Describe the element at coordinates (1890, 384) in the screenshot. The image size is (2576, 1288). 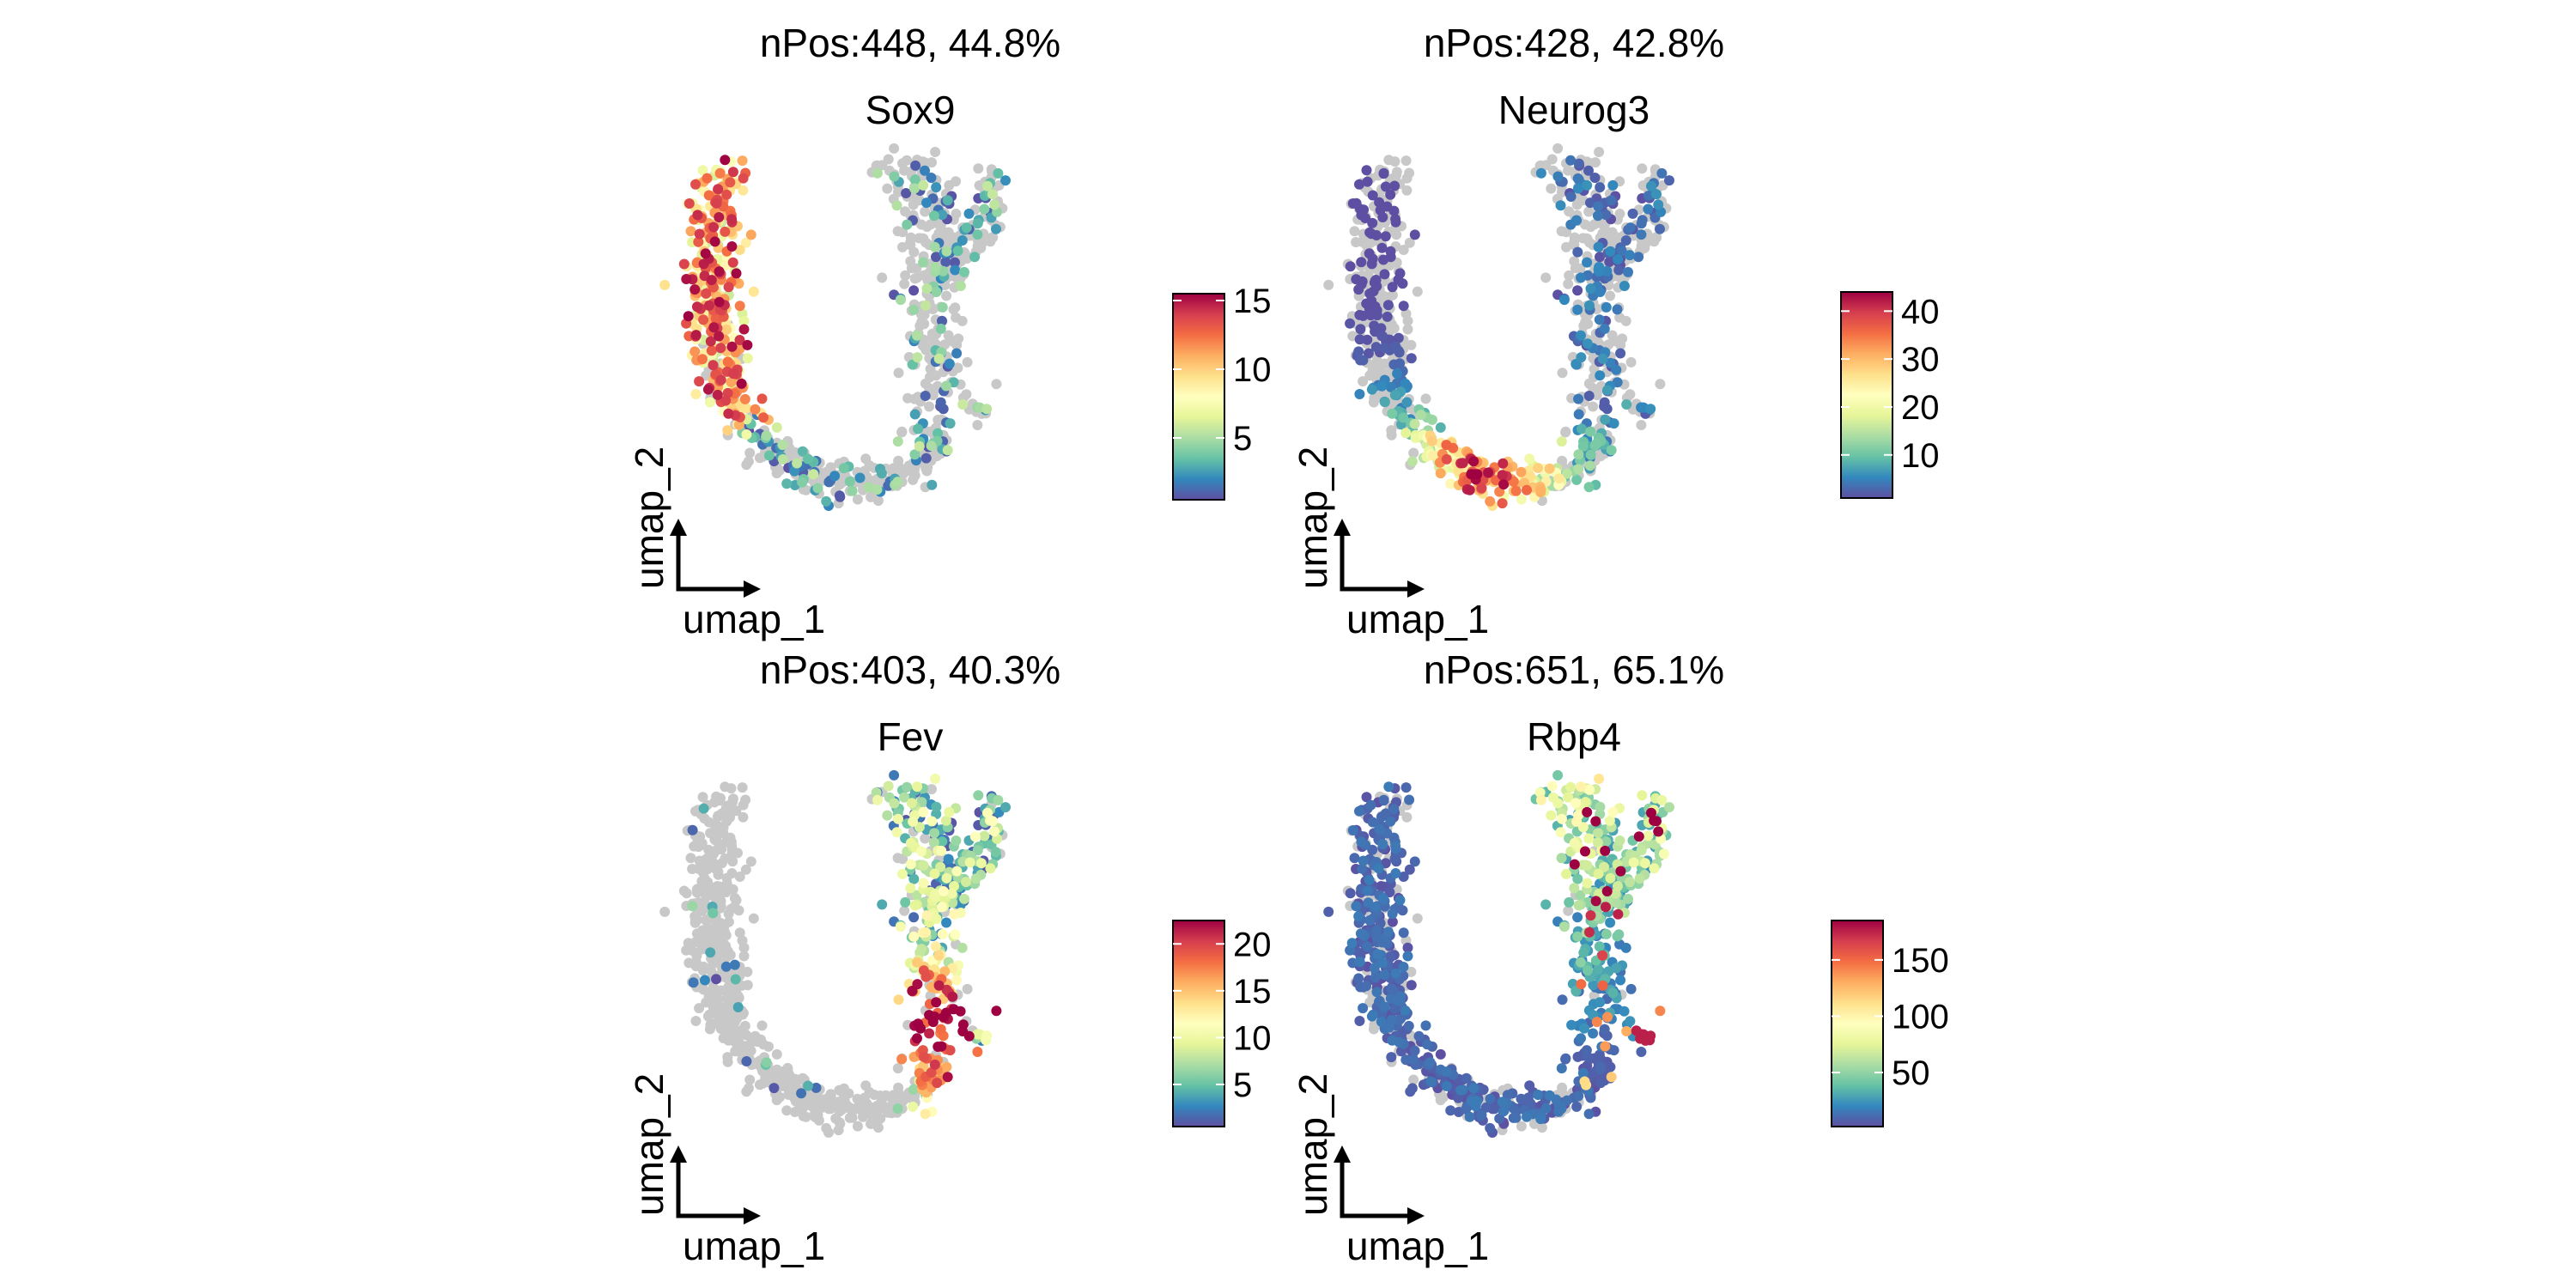
I see `colorbar-ticks: 10 20 30 40` at that location.